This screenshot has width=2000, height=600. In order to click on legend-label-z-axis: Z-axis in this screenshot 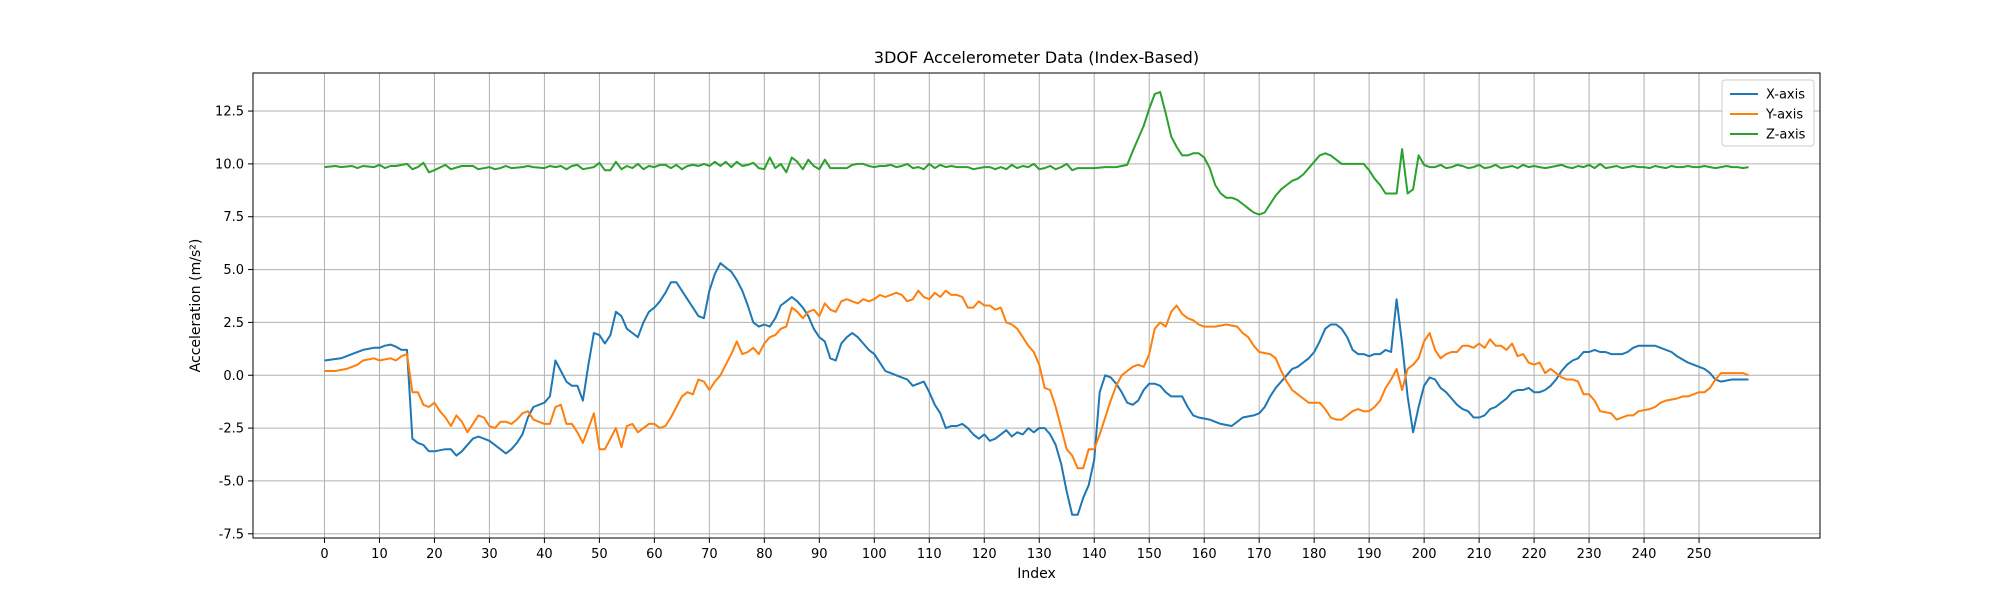, I will do `click(1786, 135)`.